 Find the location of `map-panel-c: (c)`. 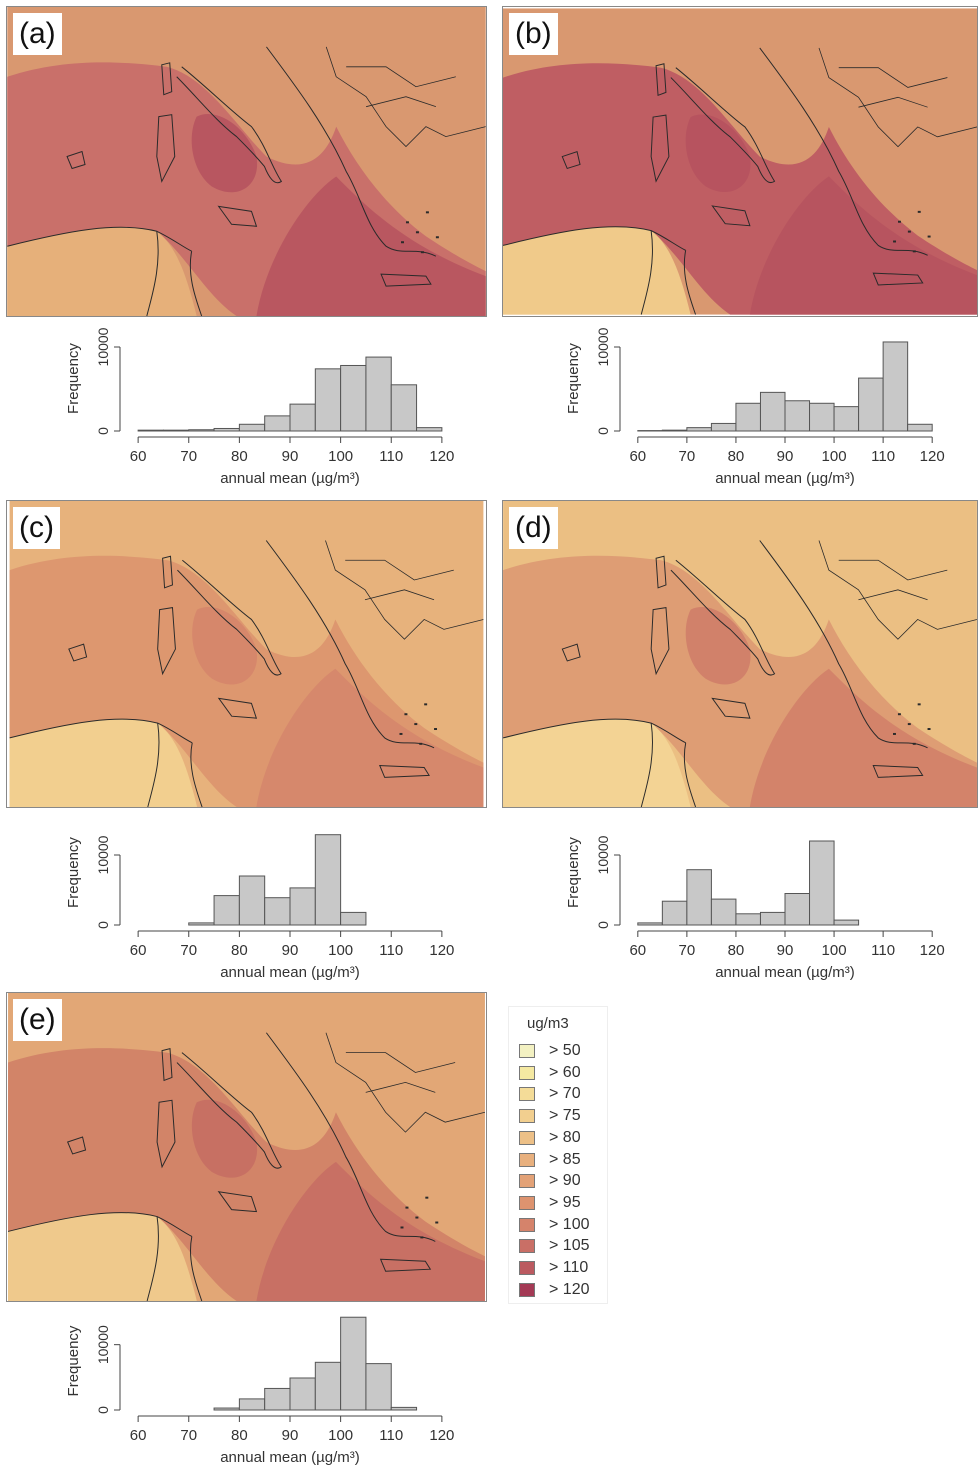

map-panel-c: (c) is located at coordinates (246, 654).